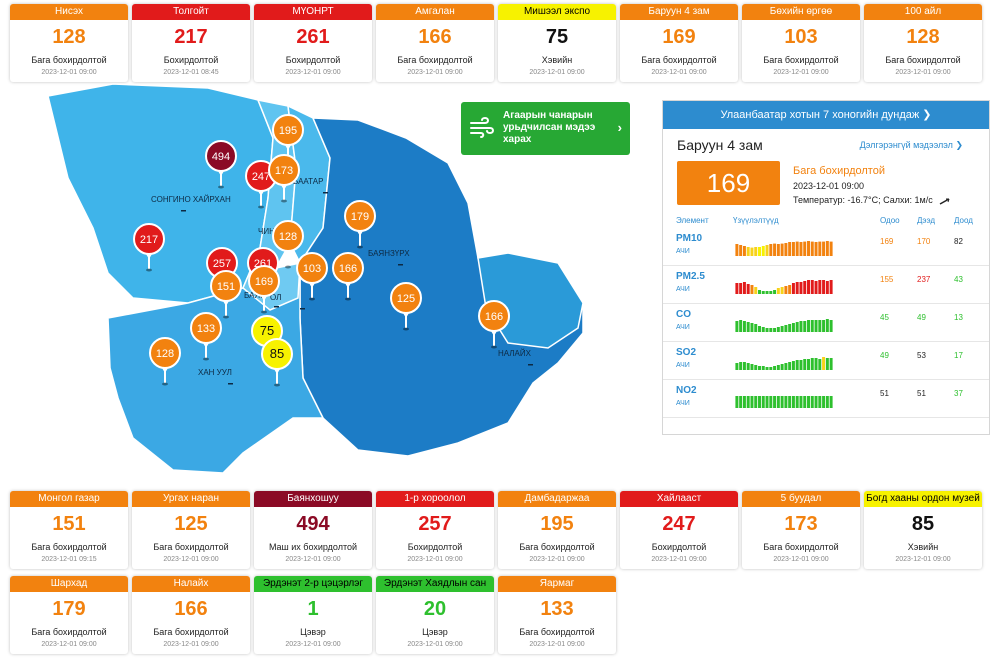 This screenshot has width=1000, height=661. I want to click on aqi-marker: 173, so click(284, 178).